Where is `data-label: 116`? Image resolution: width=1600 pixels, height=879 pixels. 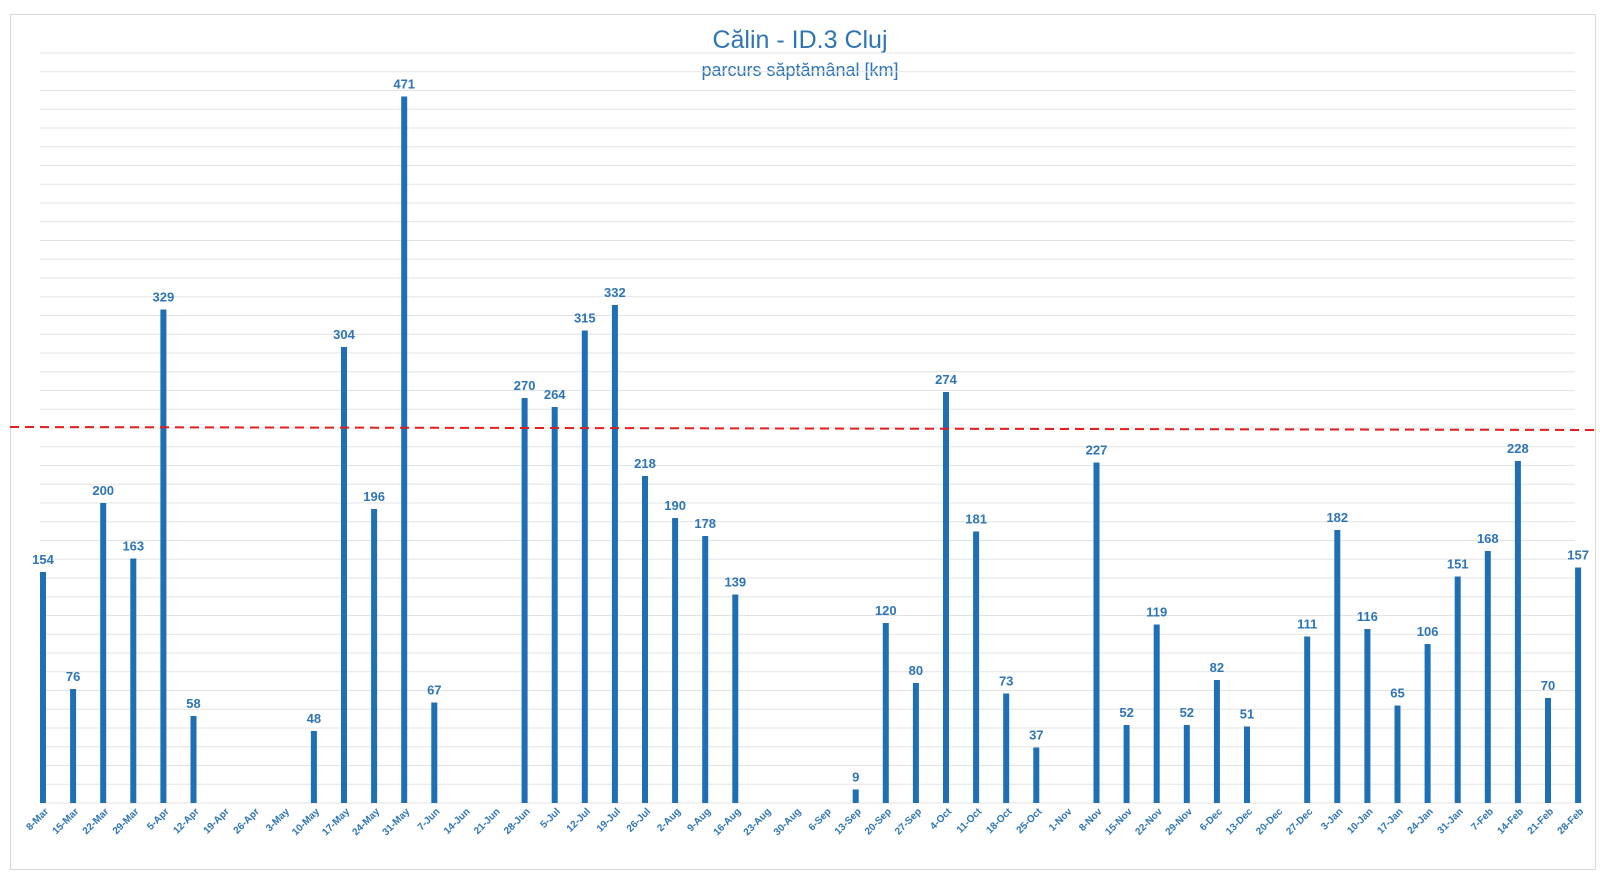 data-label: 116 is located at coordinates (1367, 616).